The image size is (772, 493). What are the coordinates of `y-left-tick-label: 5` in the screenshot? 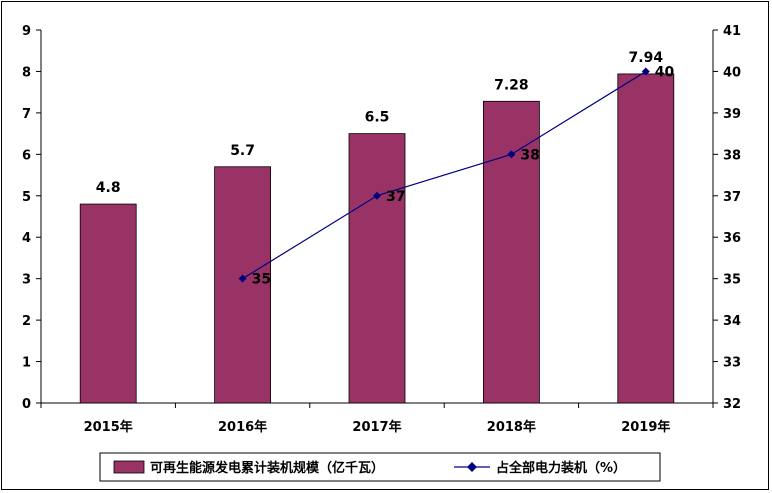 It's located at (26, 197).